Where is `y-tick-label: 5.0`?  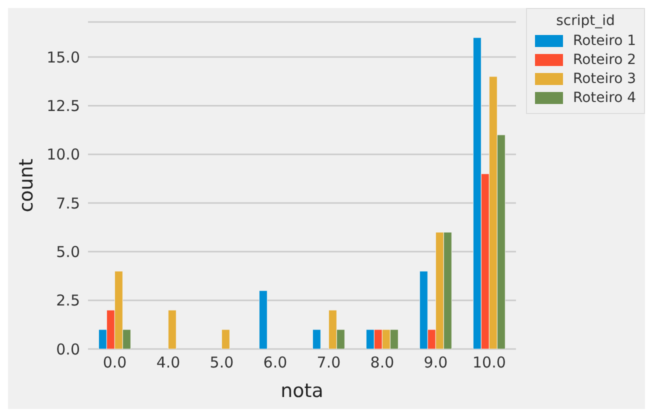
y-tick-label: 5.0 is located at coordinates (68, 252).